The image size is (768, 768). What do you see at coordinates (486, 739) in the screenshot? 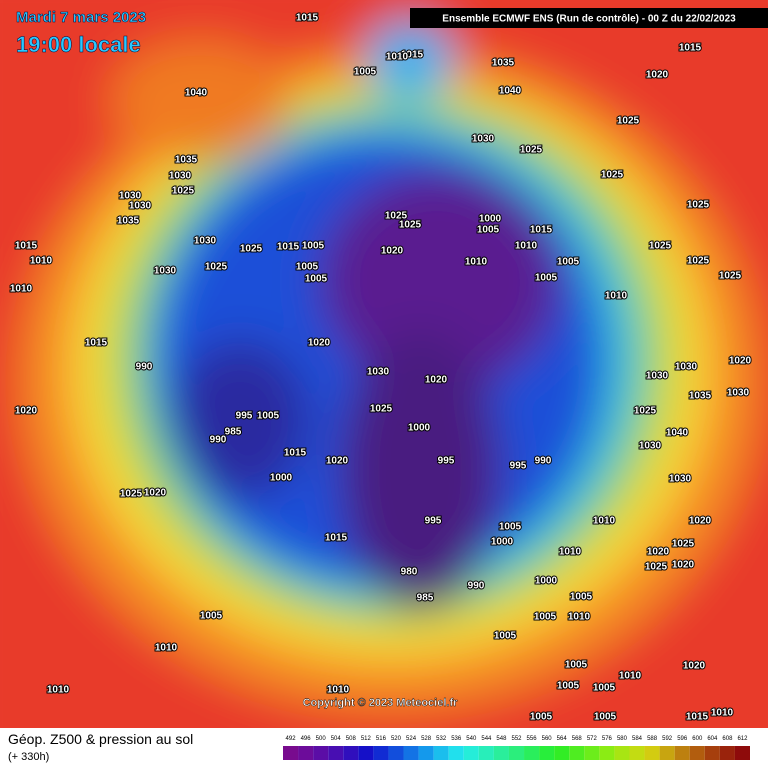
I see `scale-label: 544` at bounding box center [486, 739].